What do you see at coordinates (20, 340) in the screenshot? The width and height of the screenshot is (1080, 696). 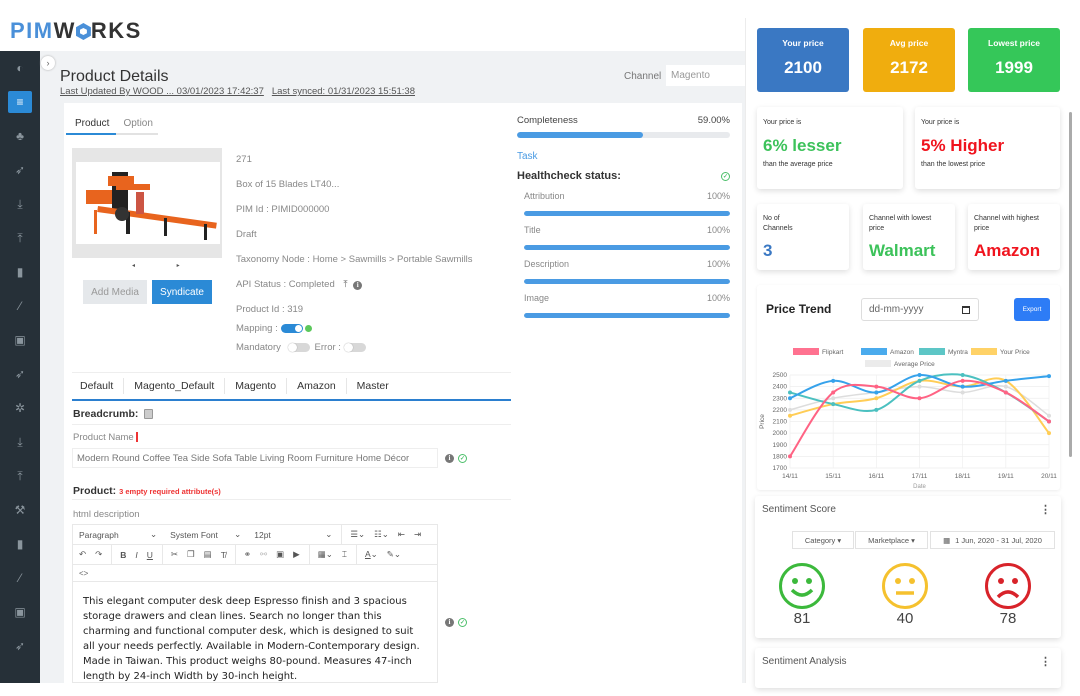 I see `sidebar-item-8: ▣` at bounding box center [20, 340].